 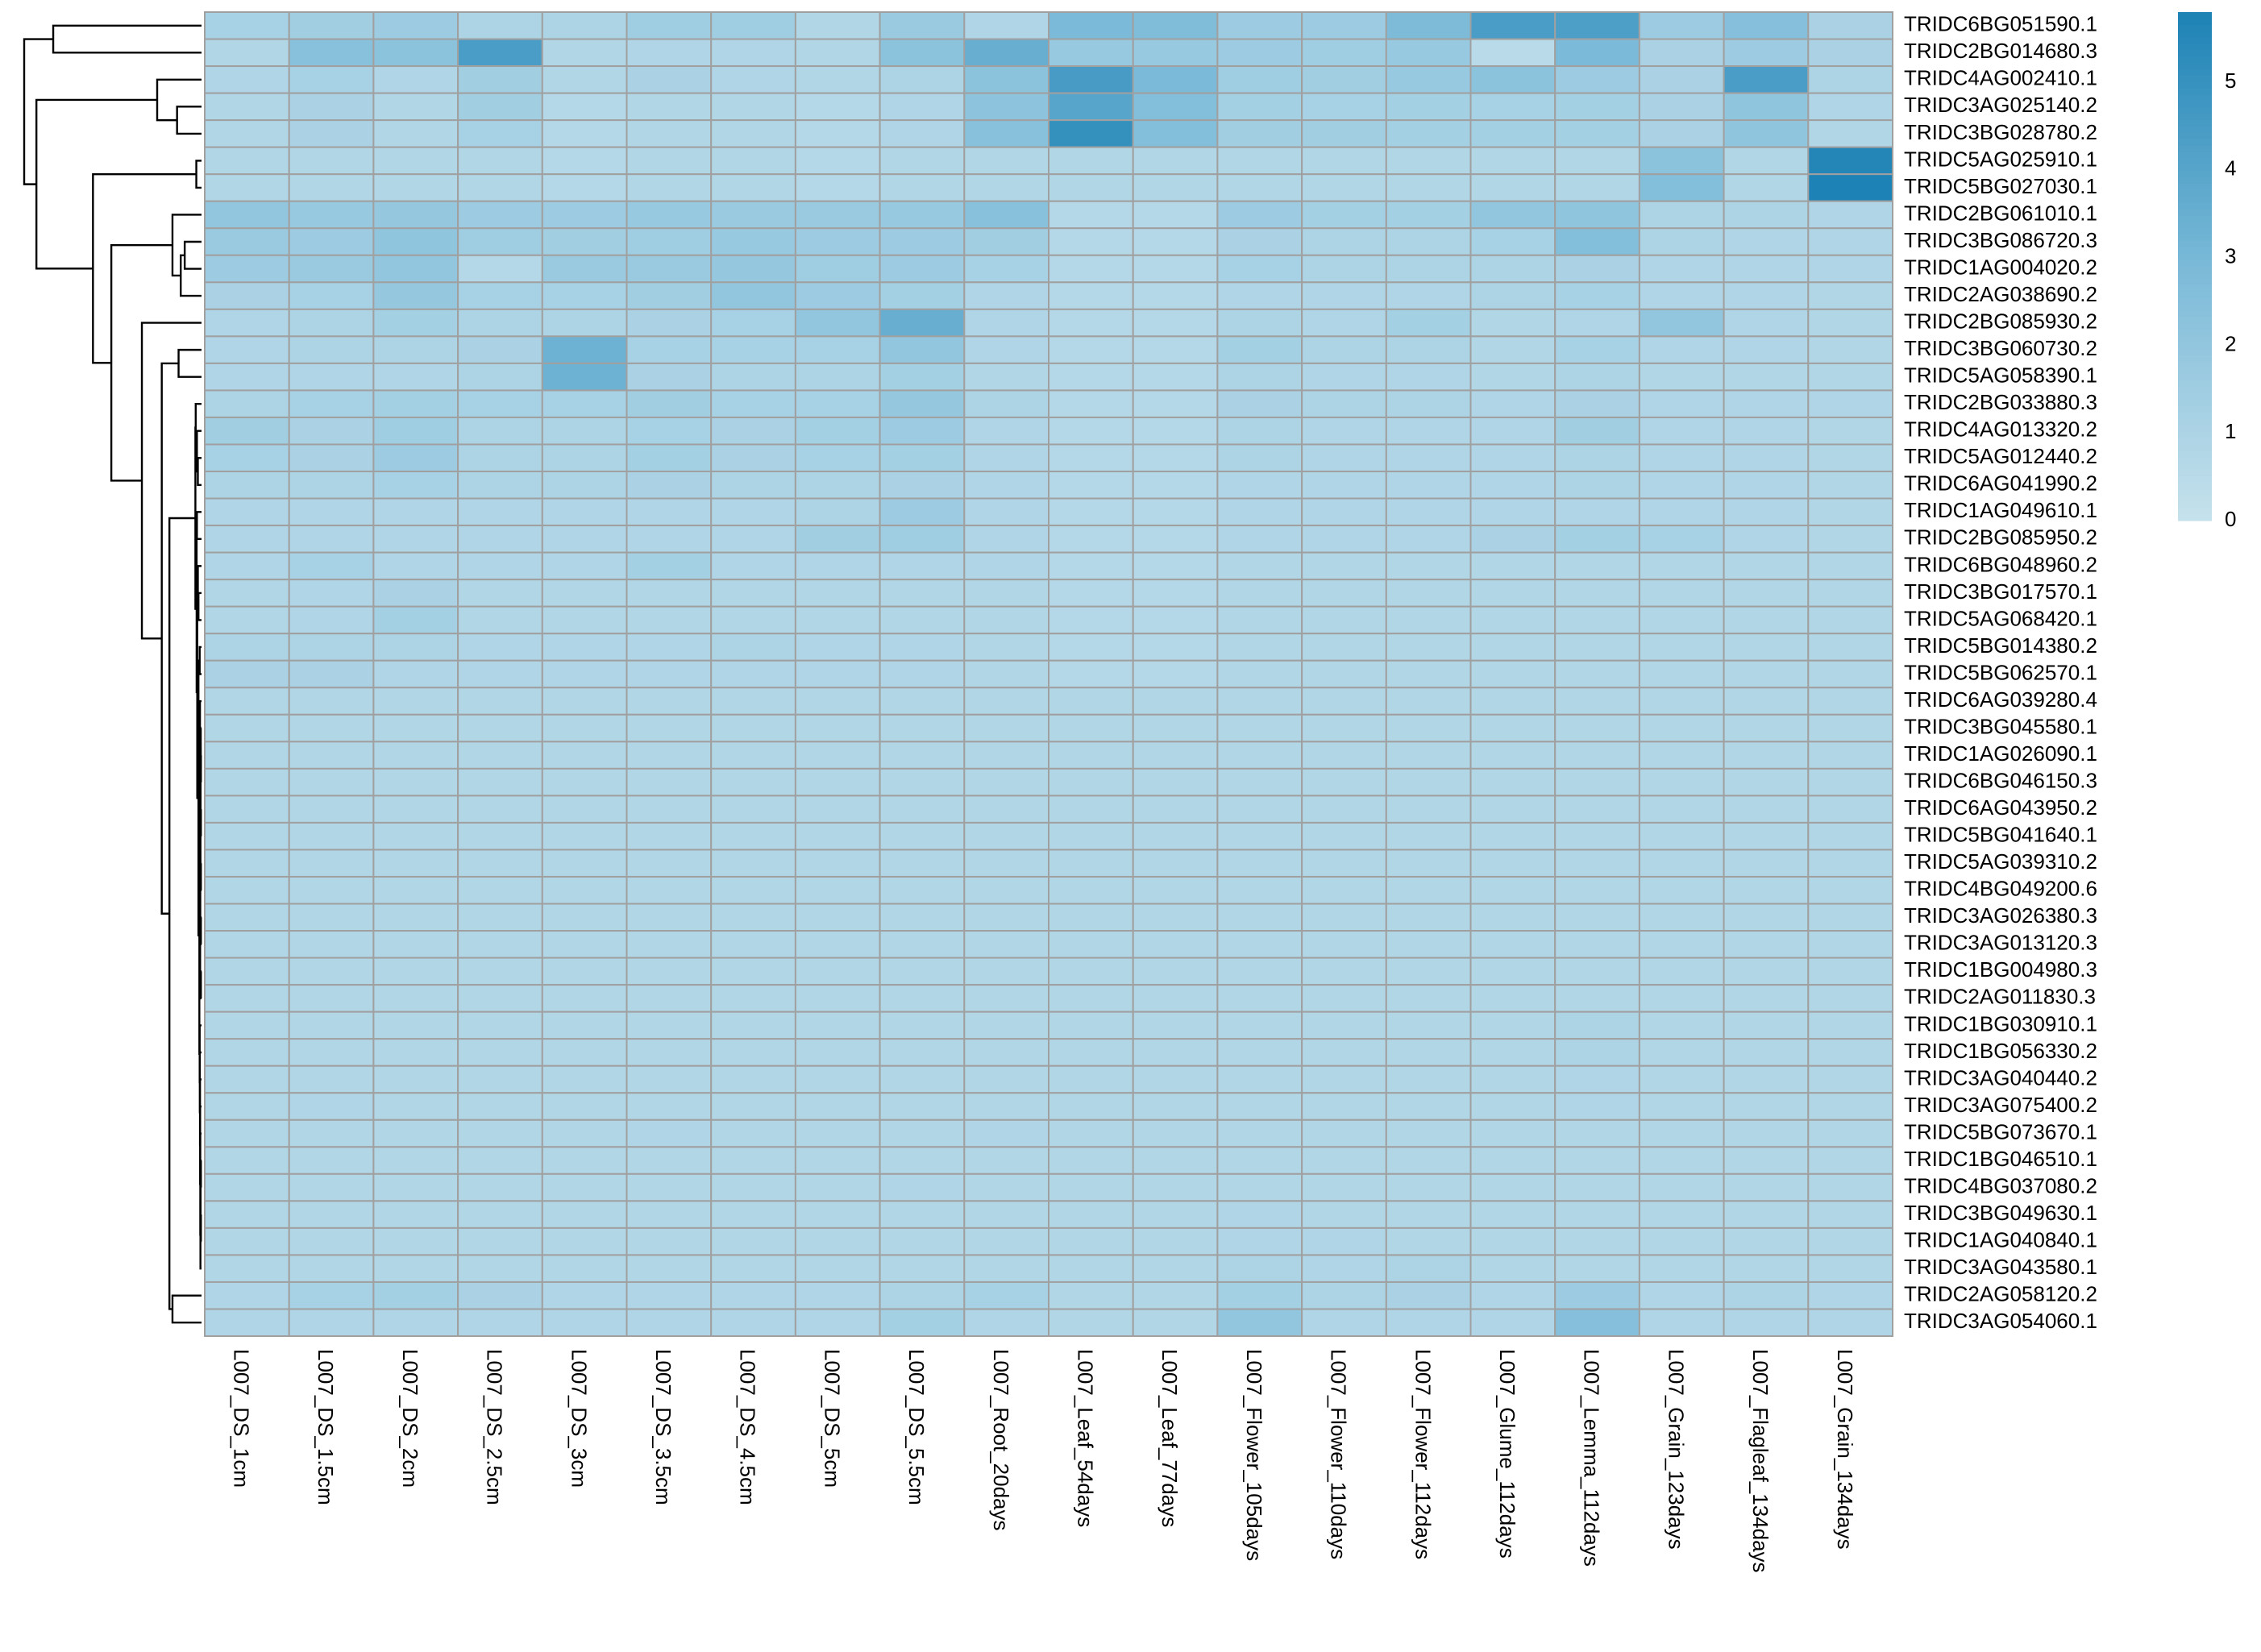 What do you see at coordinates (199, 526) in the screenshot?
I see `dendrogram-branch` at bounding box center [199, 526].